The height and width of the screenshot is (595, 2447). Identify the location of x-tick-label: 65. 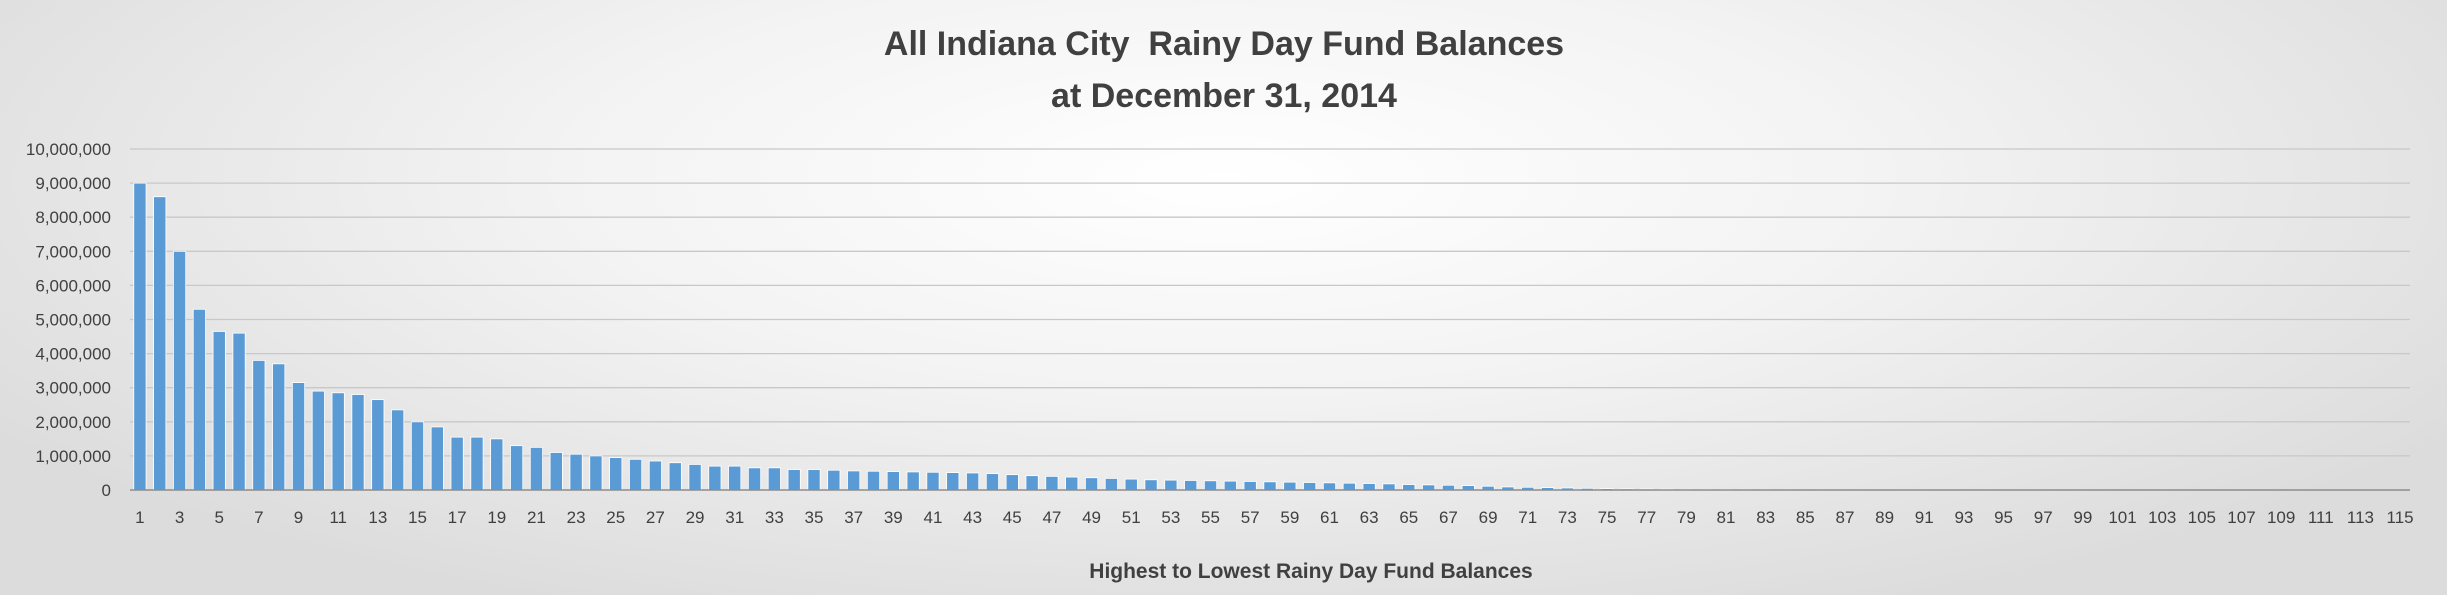
(1408, 517).